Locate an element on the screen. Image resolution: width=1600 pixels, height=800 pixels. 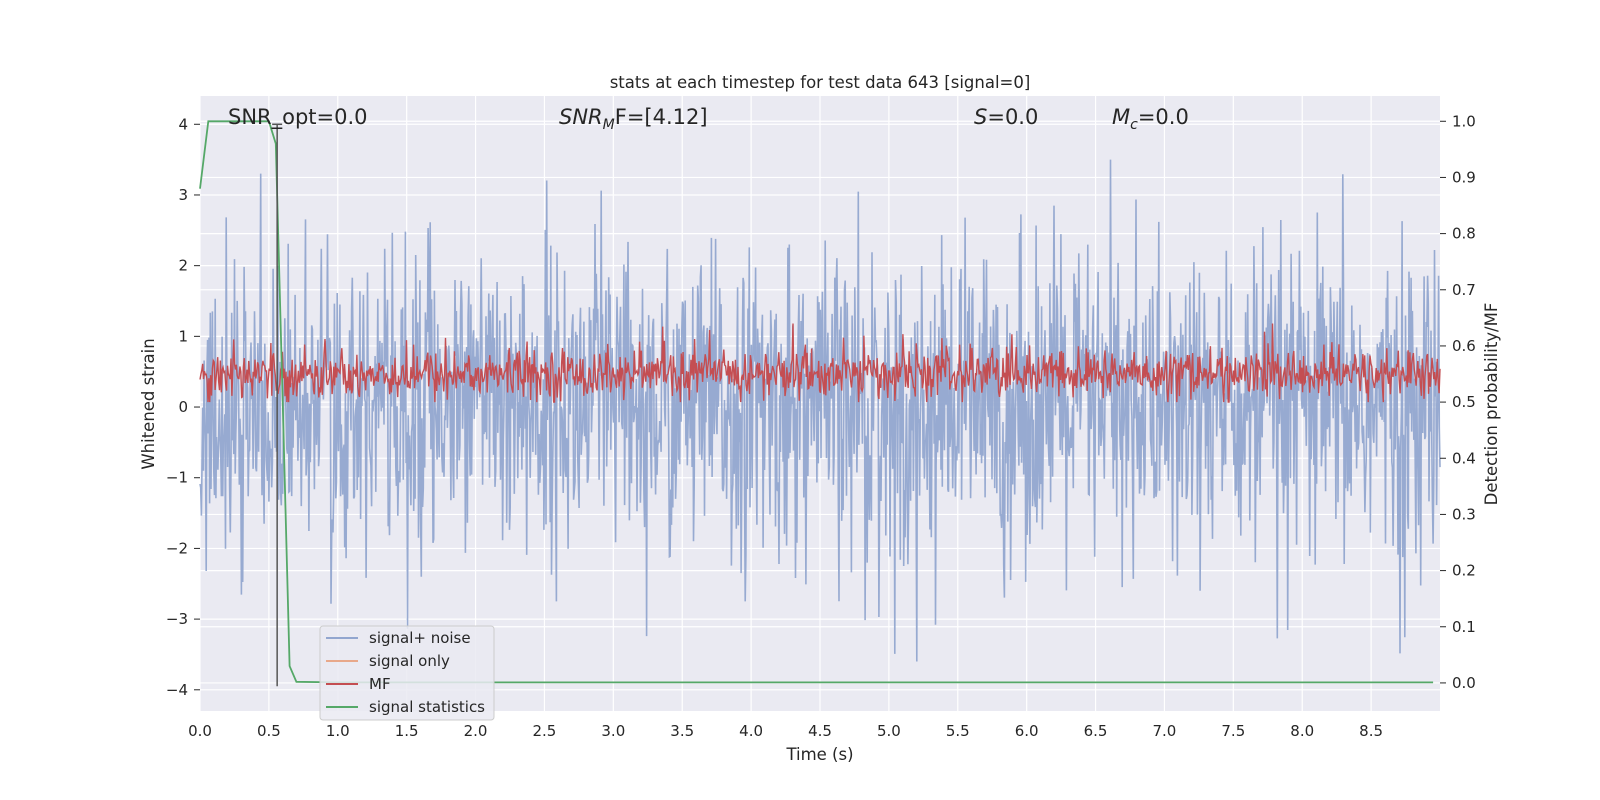
y-left-tick-label-2: −2 is located at coordinates (177, 548).